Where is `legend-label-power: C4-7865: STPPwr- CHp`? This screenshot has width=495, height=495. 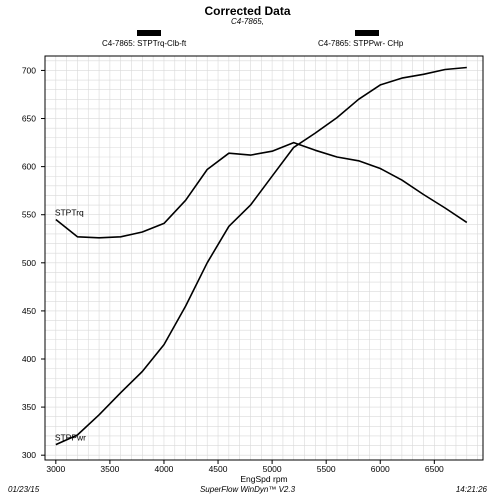
legend-label-power: C4-7865: STPPwr- CHp is located at coordinates (361, 43).